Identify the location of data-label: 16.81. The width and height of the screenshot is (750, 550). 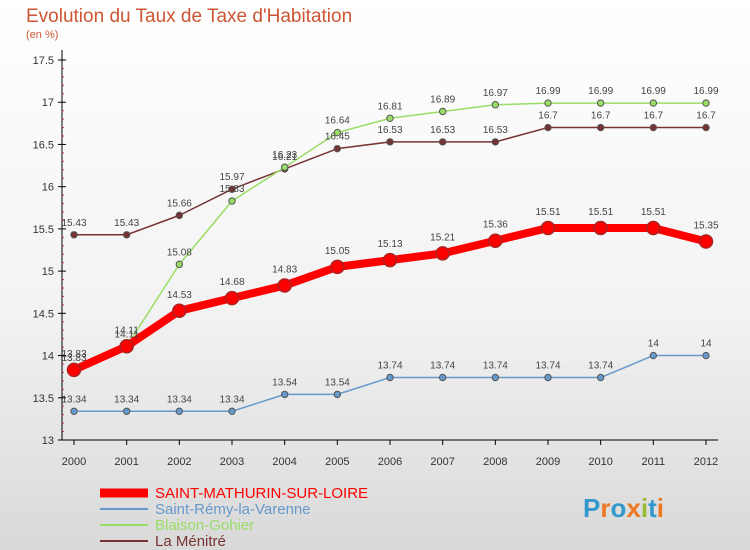
(389, 106).